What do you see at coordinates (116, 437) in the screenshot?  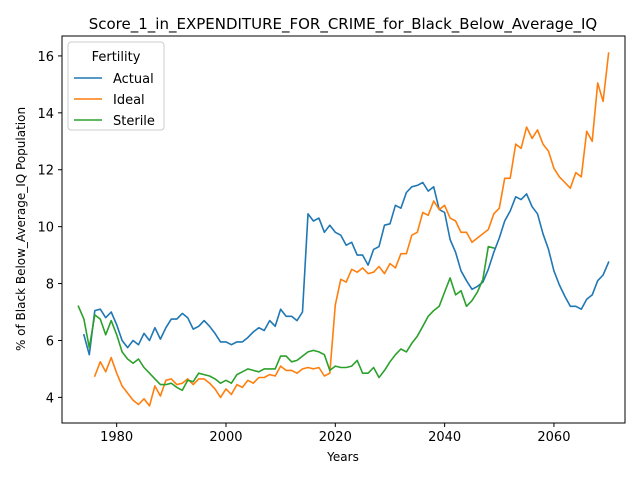 I see `x-tick-label: 1980` at bounding box center [116, 437].